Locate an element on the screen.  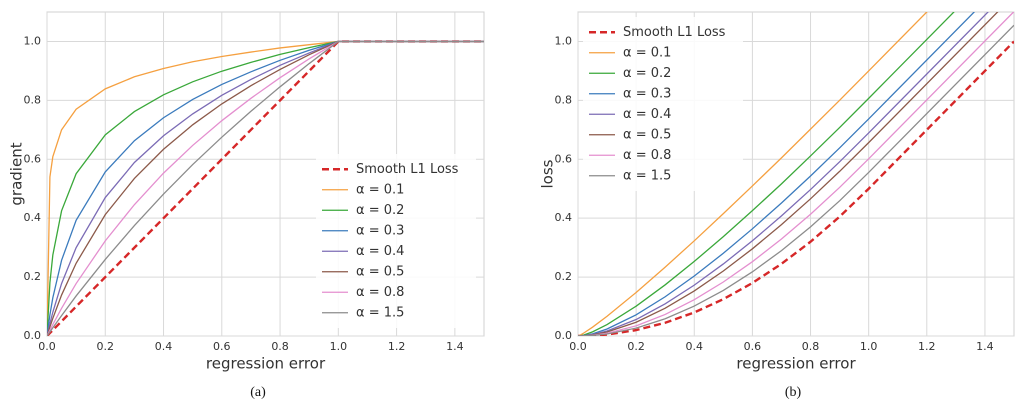
caption: (b) is located at coordinates (793, 392).